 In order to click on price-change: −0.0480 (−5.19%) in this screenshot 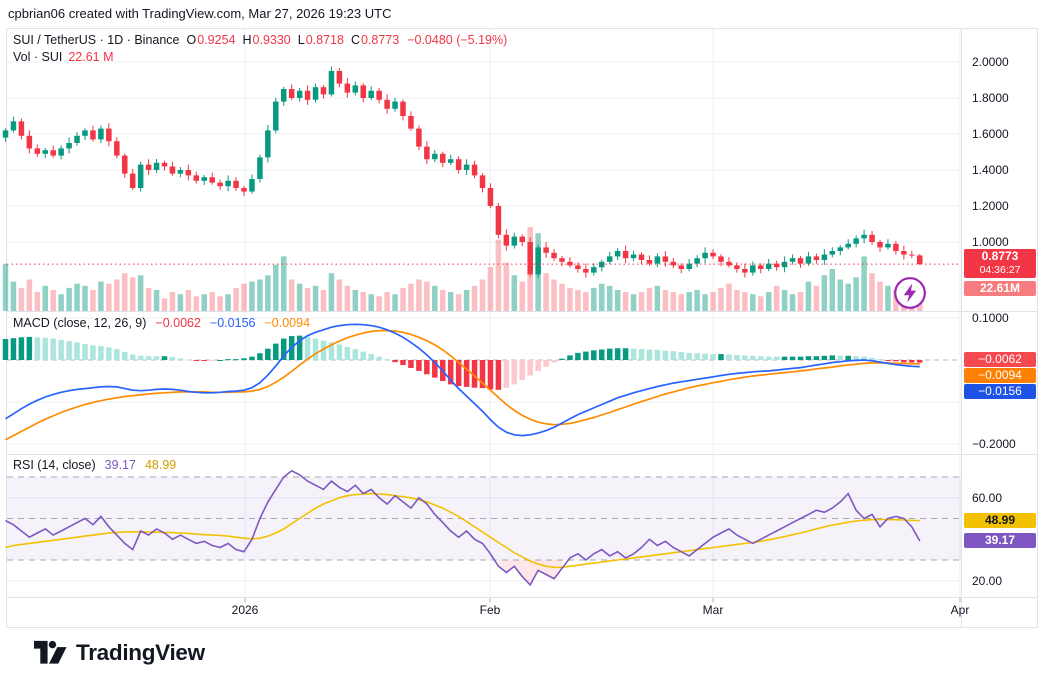, I will do `click(457, 40)`.